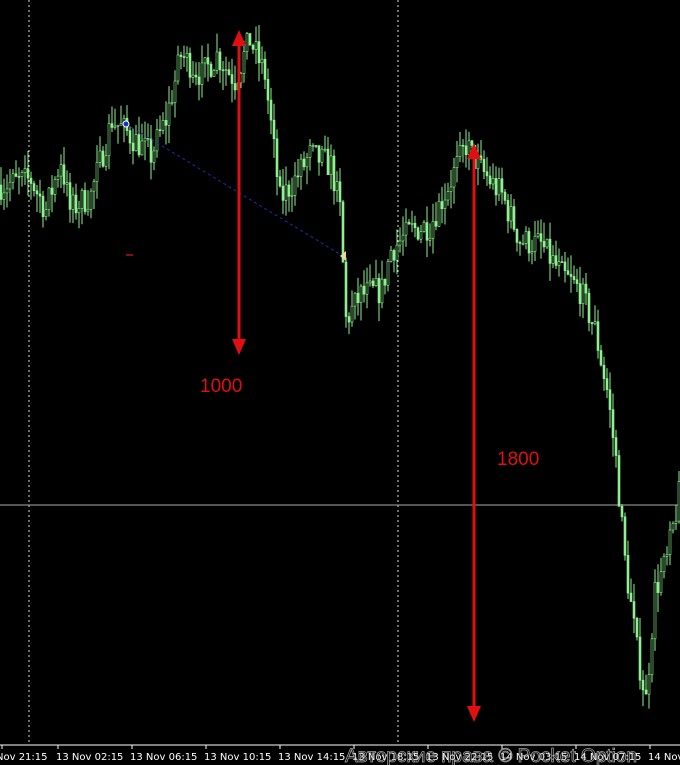 This screenshot has width=680, height=765. What do you see at coordinates (518, 459) in the screenshot?
I see `annotation-label-1800: 1800` at bounding box center [518, 459].